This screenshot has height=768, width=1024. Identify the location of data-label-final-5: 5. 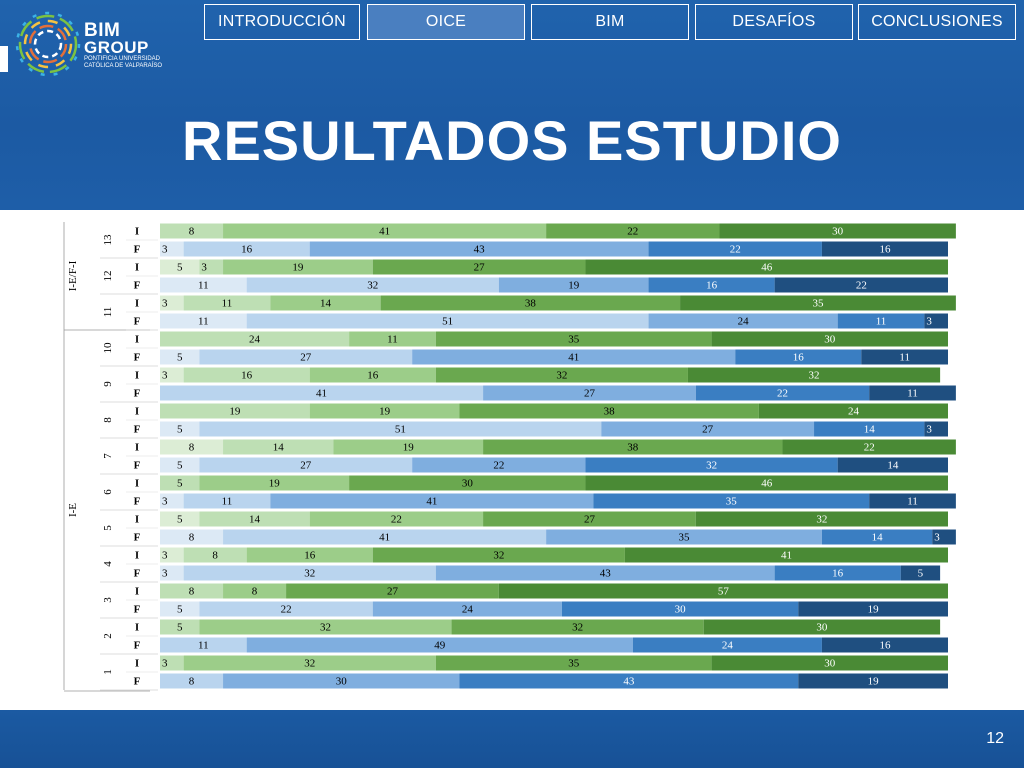
(921, 574).